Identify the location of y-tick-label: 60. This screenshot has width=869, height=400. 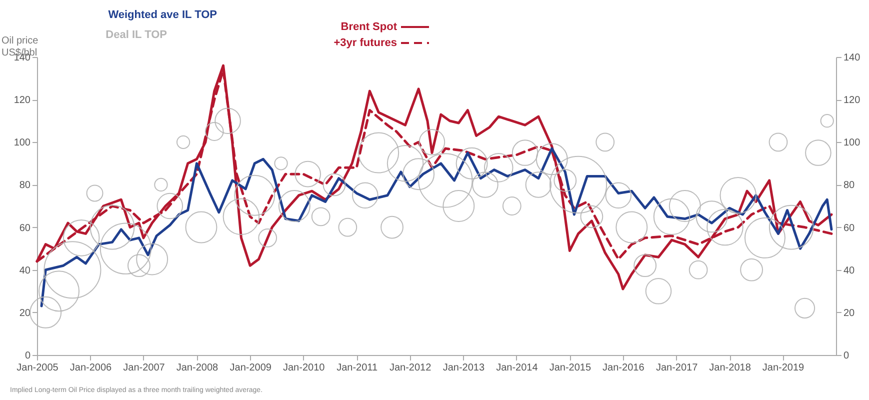
(25, 228).